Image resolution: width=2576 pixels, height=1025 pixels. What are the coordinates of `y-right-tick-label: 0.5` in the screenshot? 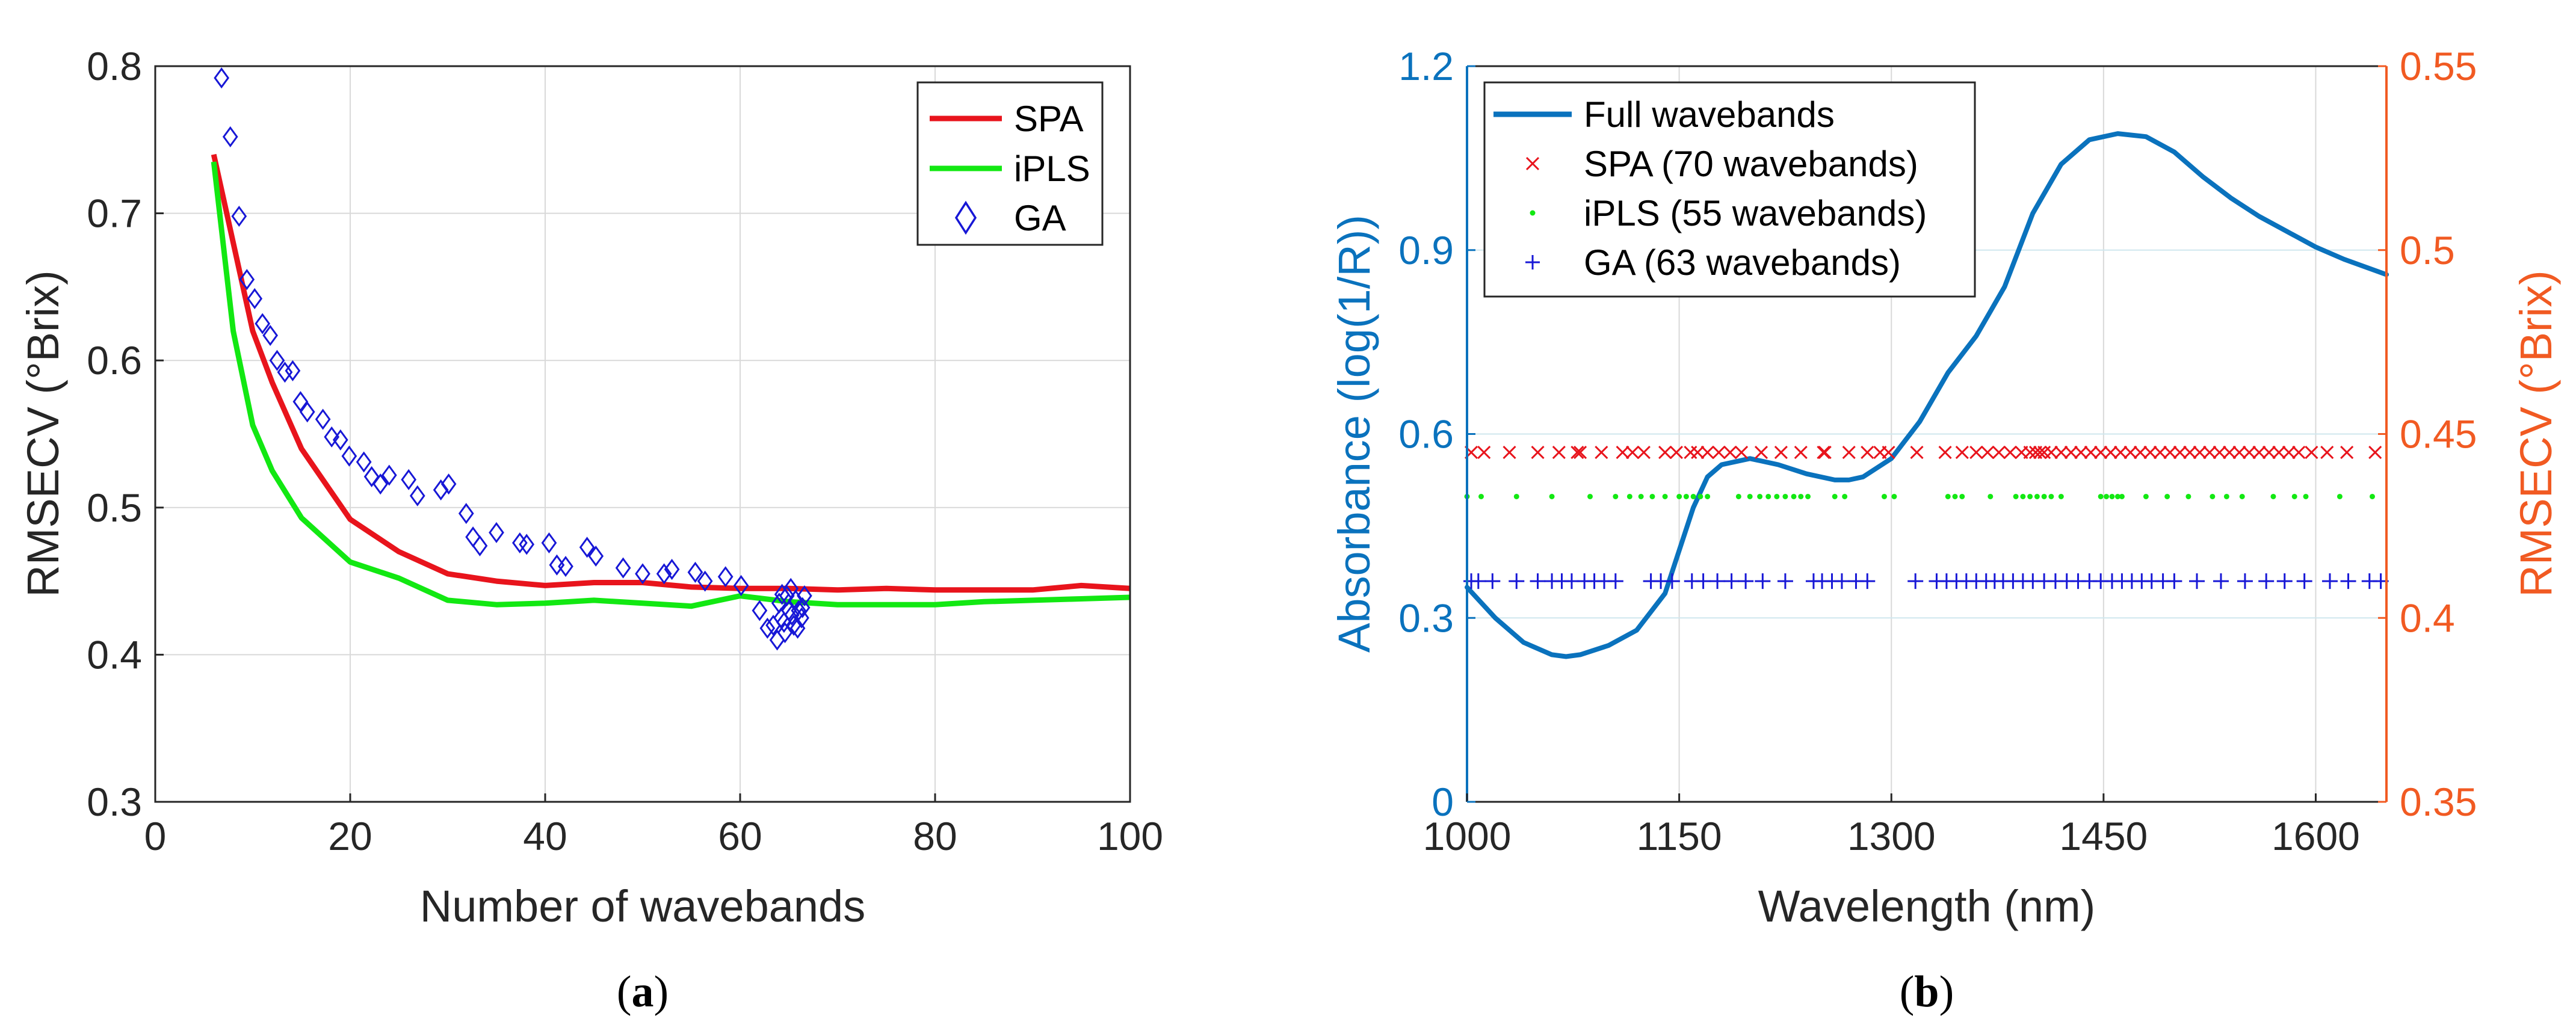 It's located at (2427, 250).